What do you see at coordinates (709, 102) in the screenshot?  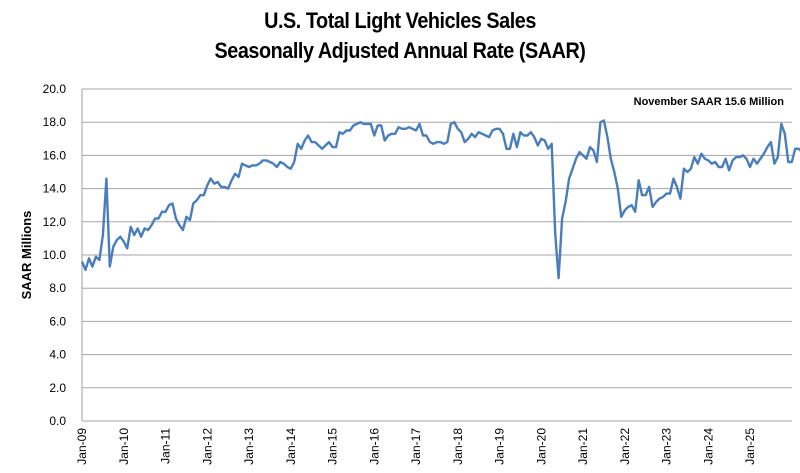 I see `annotation: November SAAR 15.6 Million` at bounding box center [709, 102].